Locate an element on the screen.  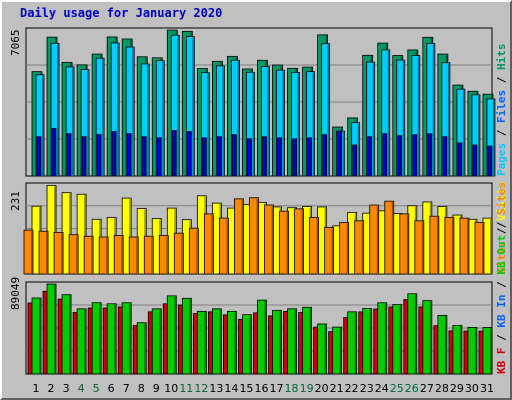
chart-title: Daily usage for January 2020 is located at coordinates (121, 13).